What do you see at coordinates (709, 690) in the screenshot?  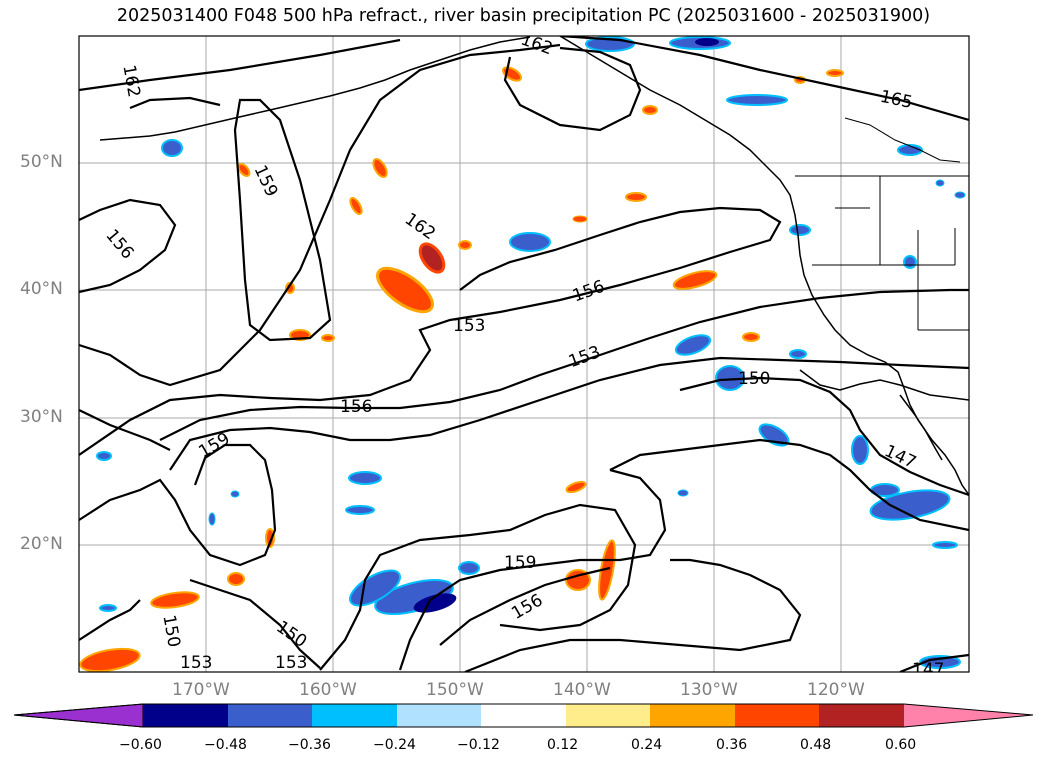 I see `lon-label: 130°W` at bounding box center [709, 690].